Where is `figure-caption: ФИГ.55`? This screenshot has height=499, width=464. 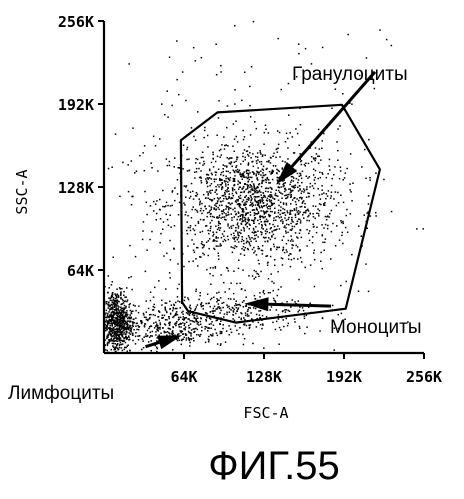
figure-caption: ФИГ.55 is located at coordinates (274, 466).